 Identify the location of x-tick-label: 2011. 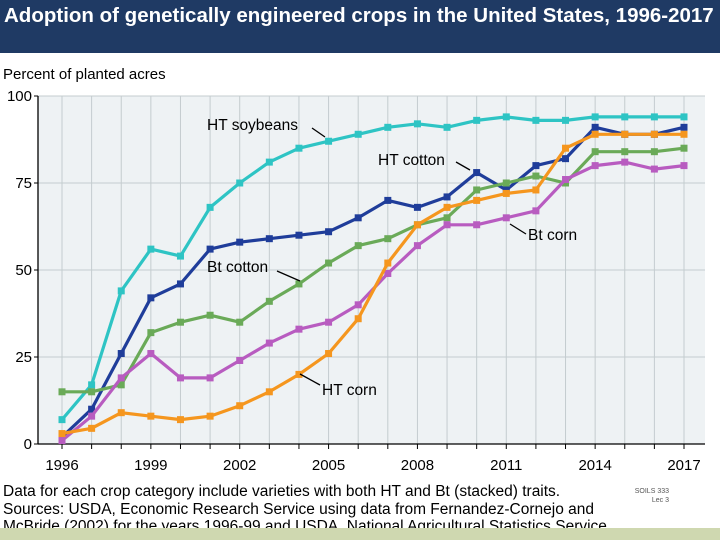
(506, 465).